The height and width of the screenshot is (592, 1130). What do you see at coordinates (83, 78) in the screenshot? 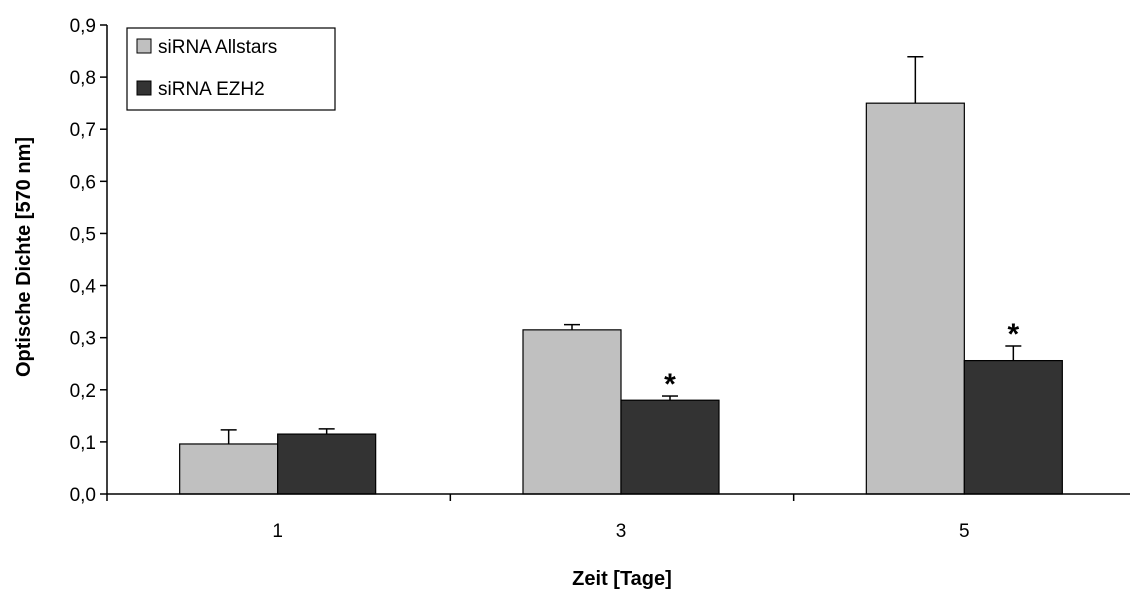
I see `y-tick-label: 0,8` at bounding box center [83, 78].